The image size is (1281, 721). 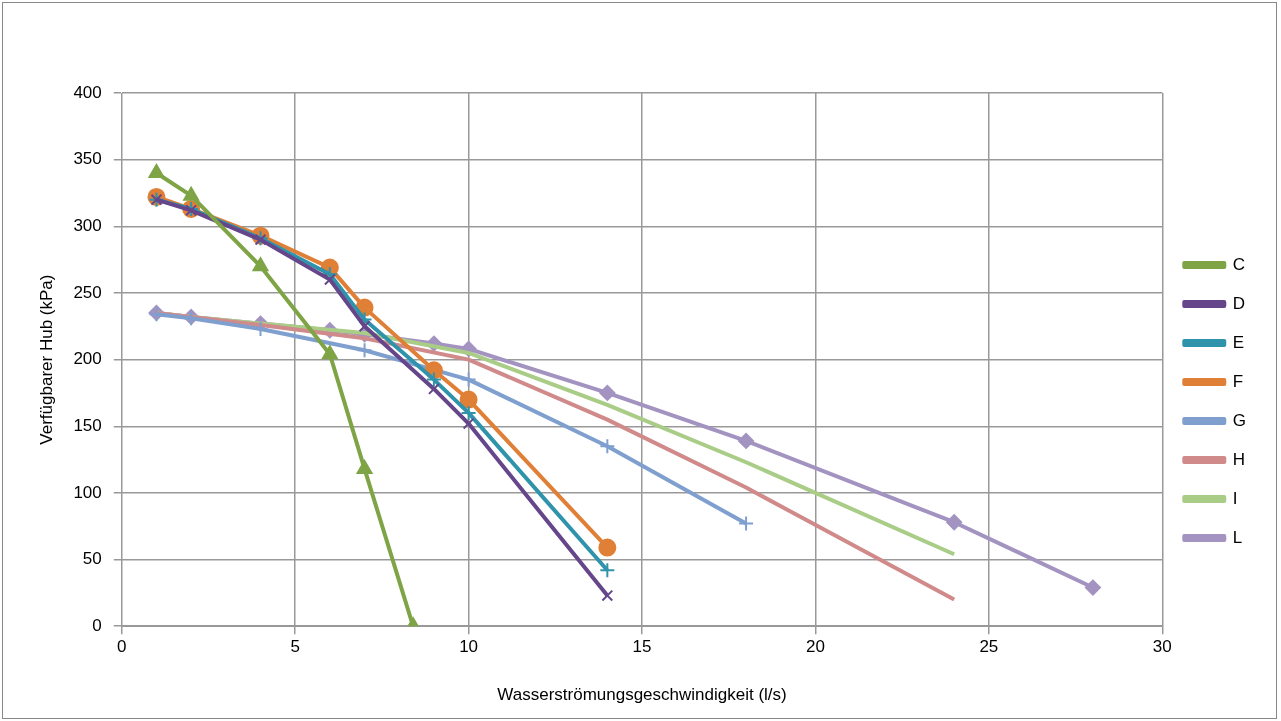 What do you see at coordinates (989, 647) in the screenshot?
I see `x-tick-label: 25` at bounding box center [989, 647].